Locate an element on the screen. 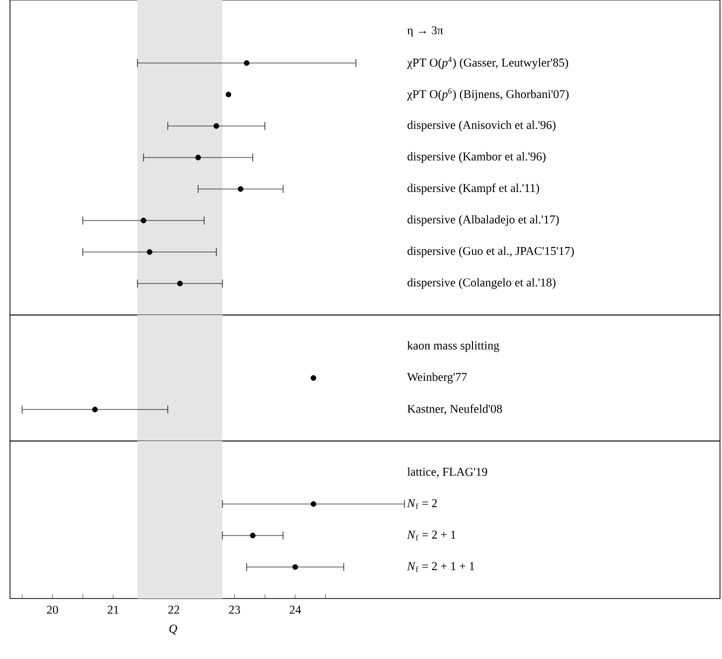 The width and height of the screenshot is (722, 659). y-tick-label: dispersive (Guo et al., JPAC'15'17) is located at coordinates (491, 252).